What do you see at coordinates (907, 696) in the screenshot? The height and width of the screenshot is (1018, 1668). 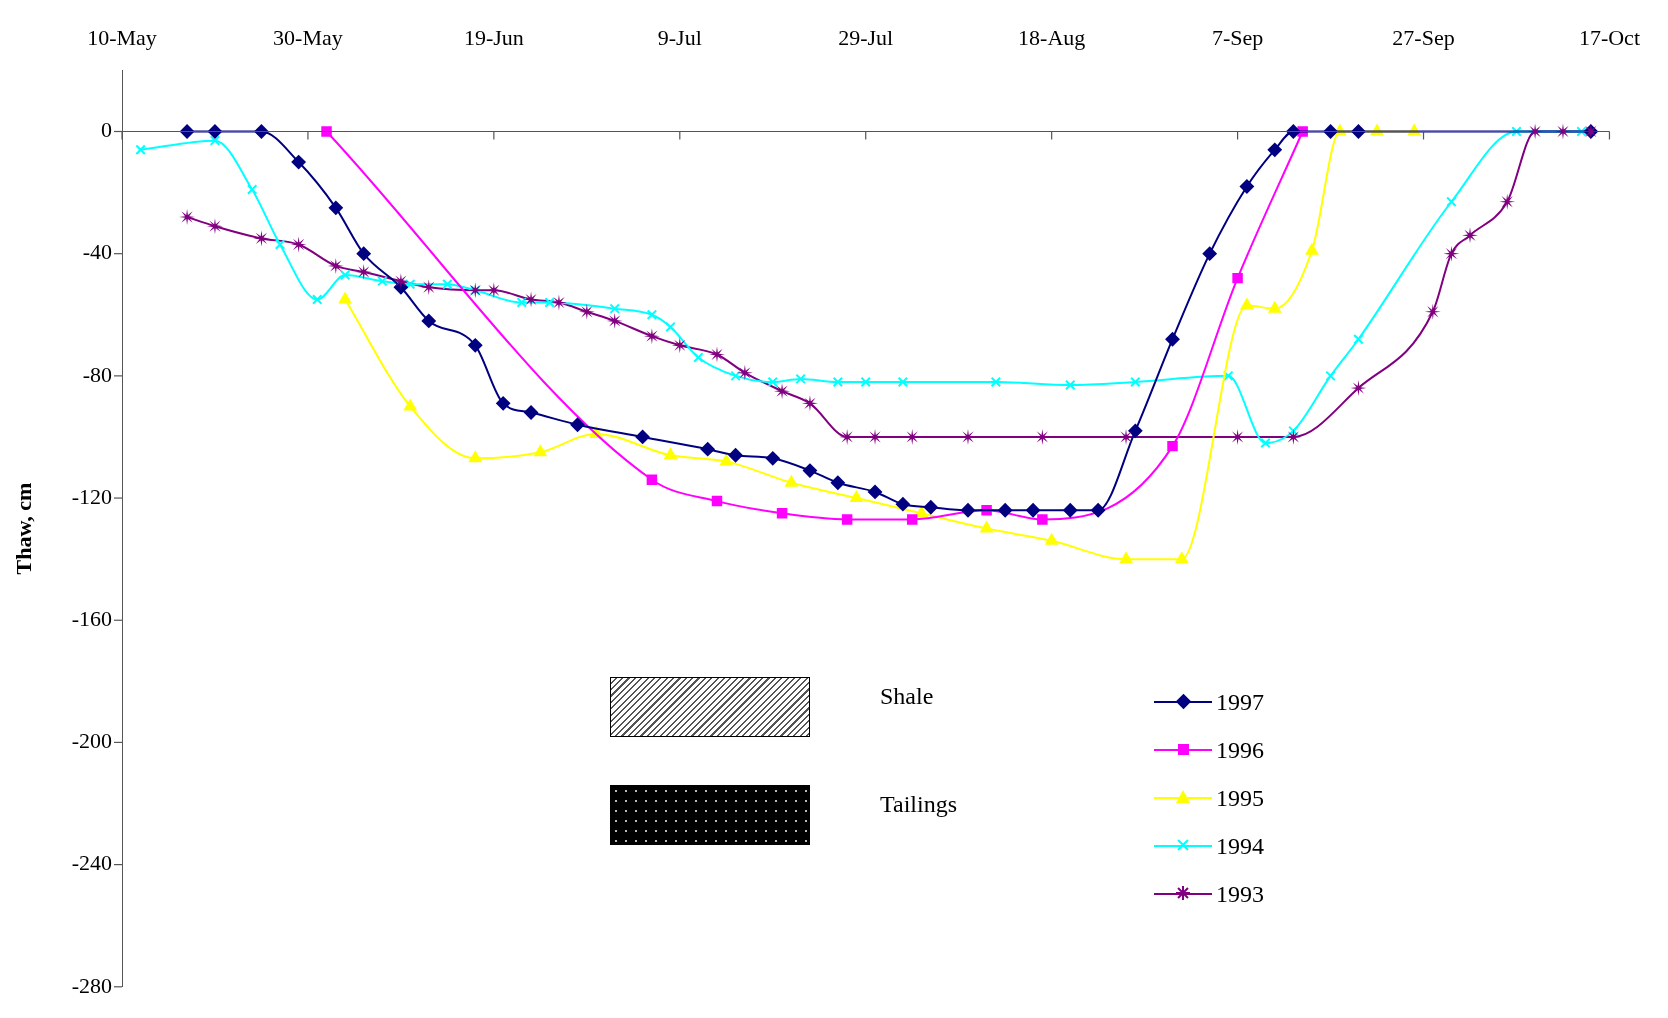 I see `annotation: Shale` at bounding box center [907, 696].